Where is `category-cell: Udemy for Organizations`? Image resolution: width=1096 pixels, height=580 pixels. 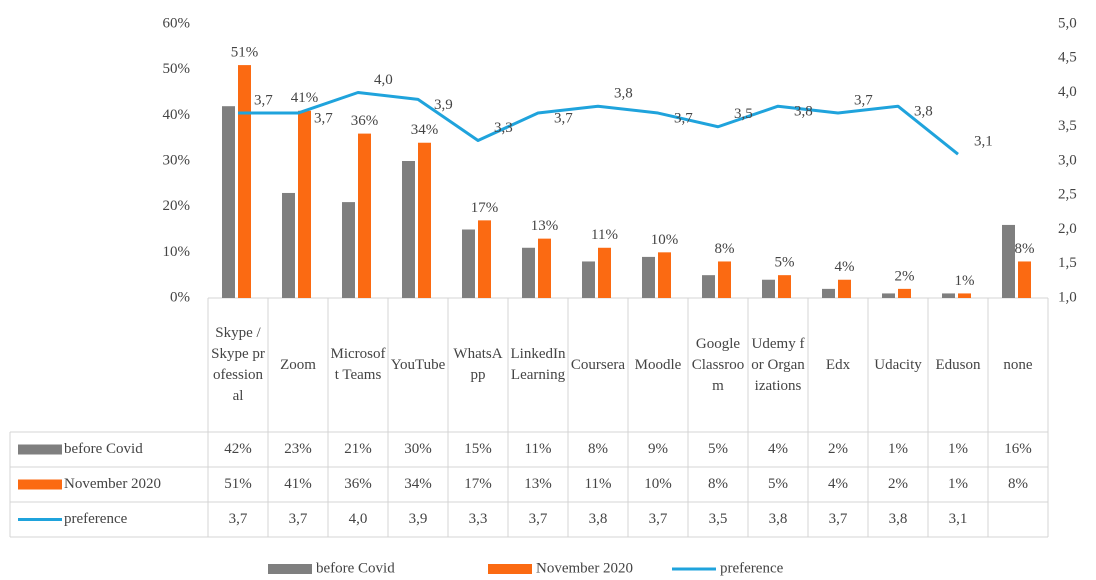 category-cell: Udemy for Organizations is located at coordinates (778, 364).